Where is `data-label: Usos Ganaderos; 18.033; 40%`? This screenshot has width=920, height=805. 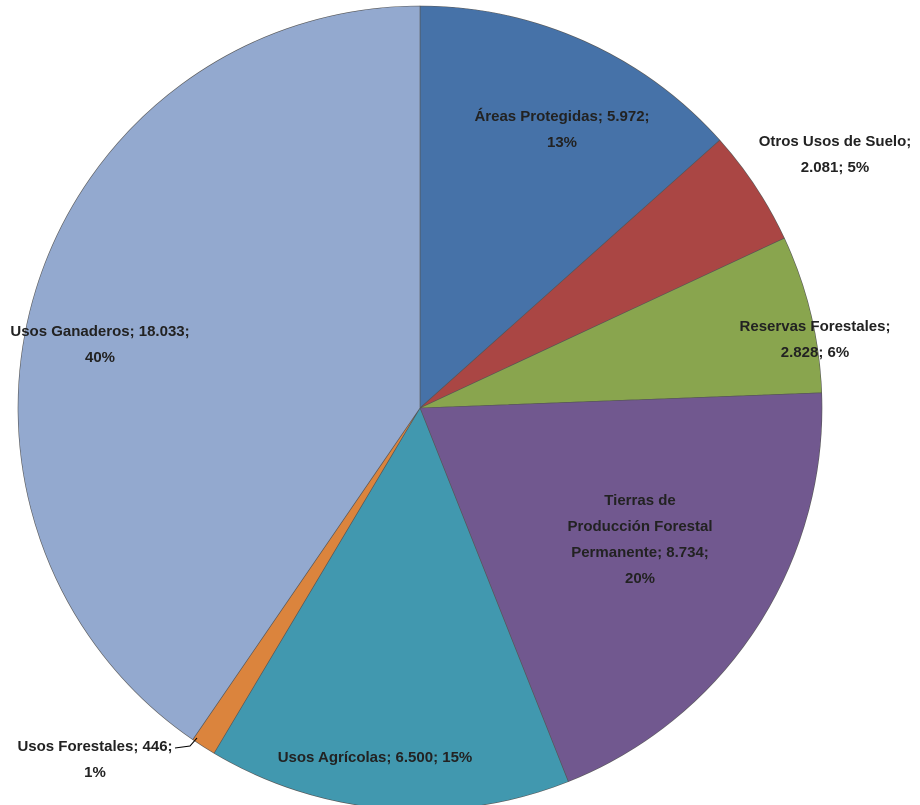
data-label: Usos Ganaderos; 18.033; 40% is located at coordinates (102, 345).